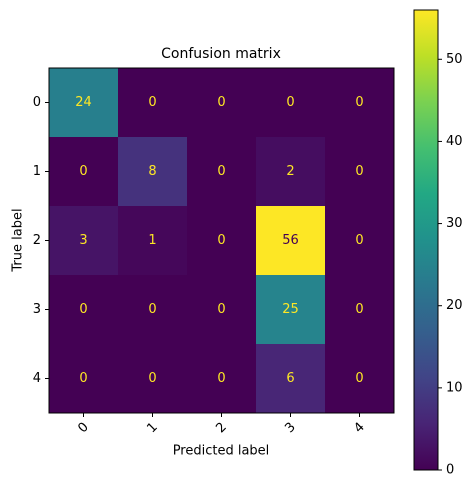 This screenshot has height=490, width=476. What do you see at coordinates (454, 387) in the screenshot?
I see `colorbar-tick-label: 10` at bounding box center [454, 387].